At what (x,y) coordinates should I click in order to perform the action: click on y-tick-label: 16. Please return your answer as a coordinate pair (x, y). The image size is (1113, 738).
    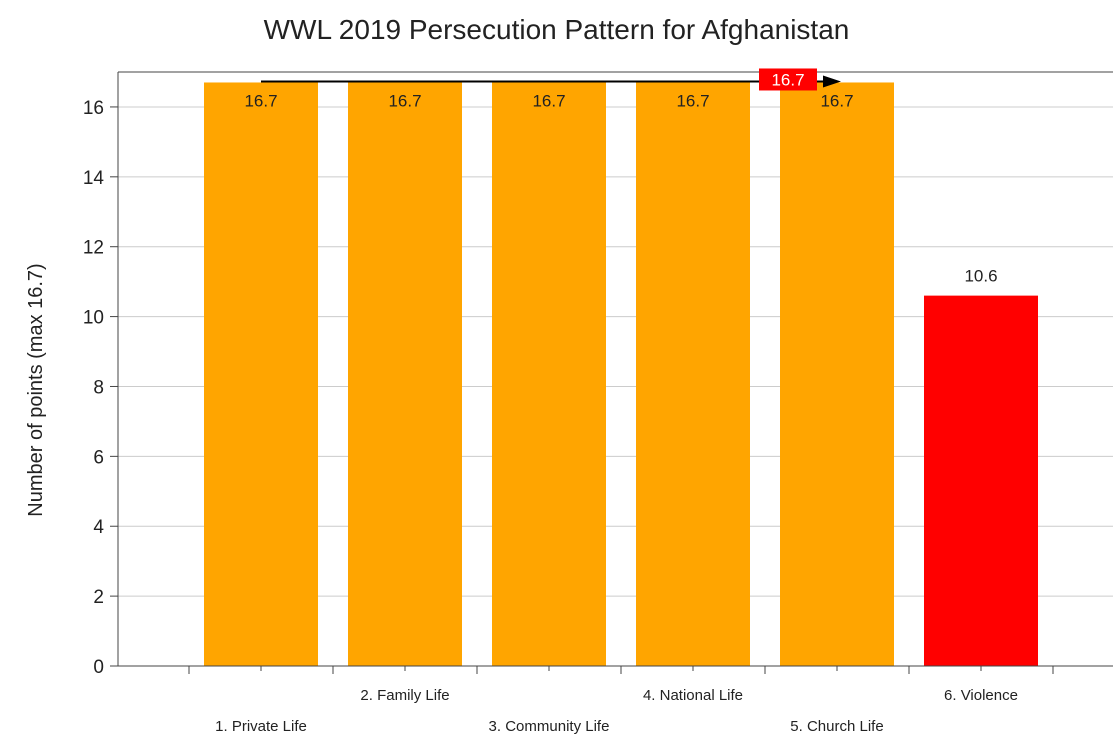
    Looking at the image, I should click on (93, 108).